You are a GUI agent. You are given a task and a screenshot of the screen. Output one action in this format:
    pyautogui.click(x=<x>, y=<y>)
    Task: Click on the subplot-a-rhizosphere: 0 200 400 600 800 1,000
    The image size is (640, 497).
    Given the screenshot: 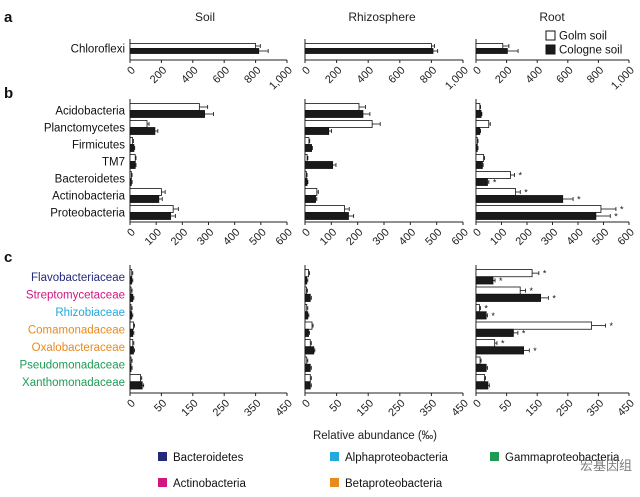 What is the action you would take?
    pyautogui.click(x=385, y=65)
    